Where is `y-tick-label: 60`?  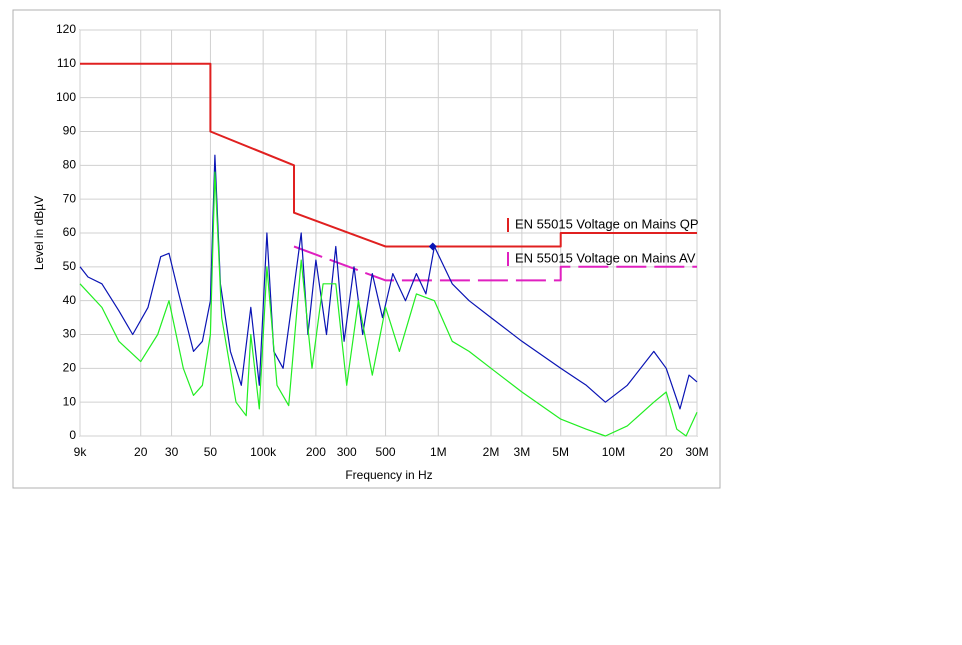 y-tick-label: 60 is located at coordinates (70, 232).